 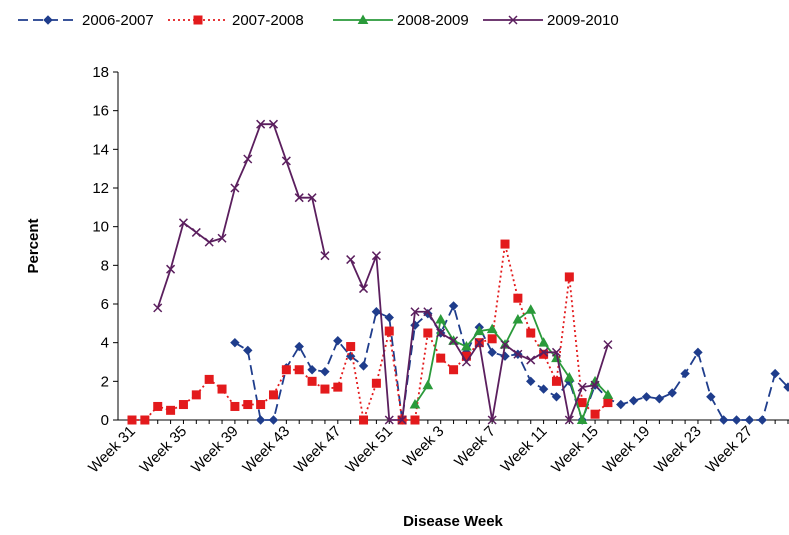 I want to click on y-axis-title: Percent, so click(x=33, y=245).